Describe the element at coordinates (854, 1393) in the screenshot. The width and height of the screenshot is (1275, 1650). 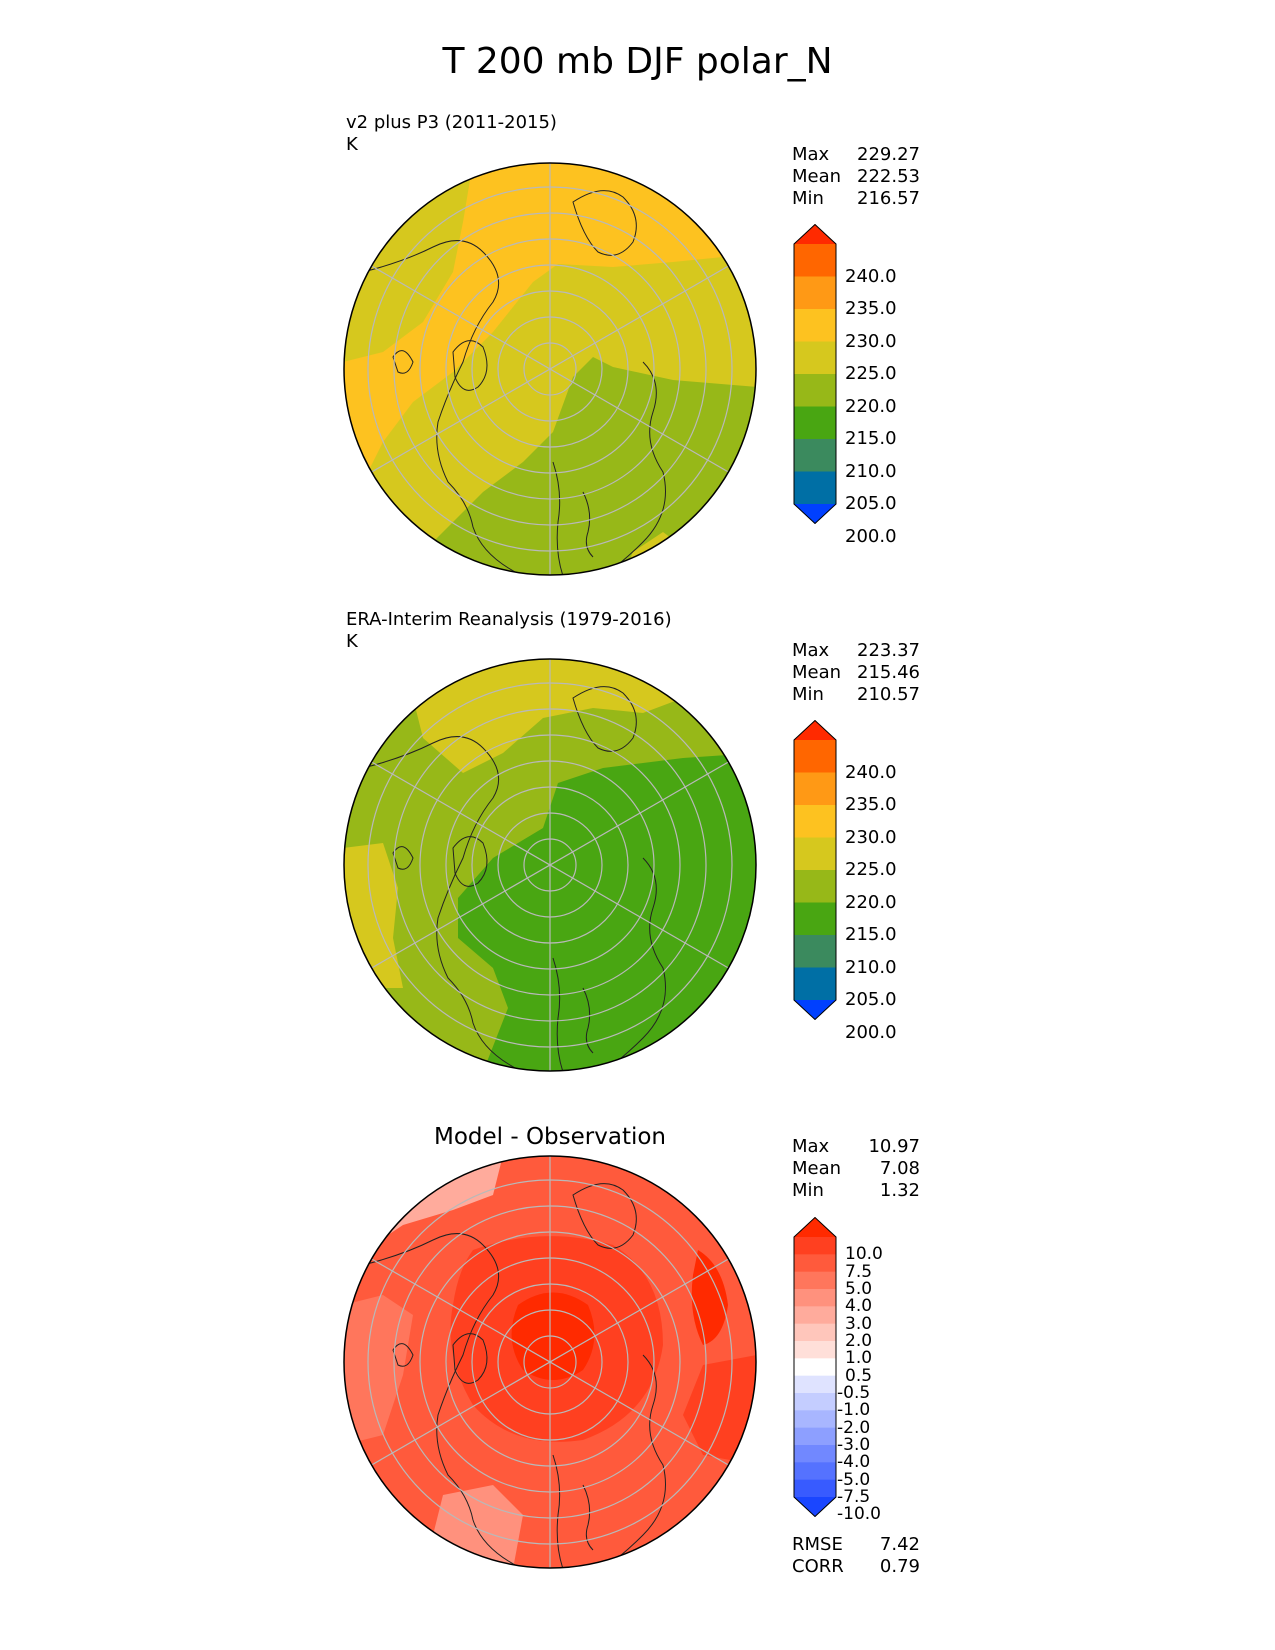
I see `colorbar-tick-label: -0.5` at that location.